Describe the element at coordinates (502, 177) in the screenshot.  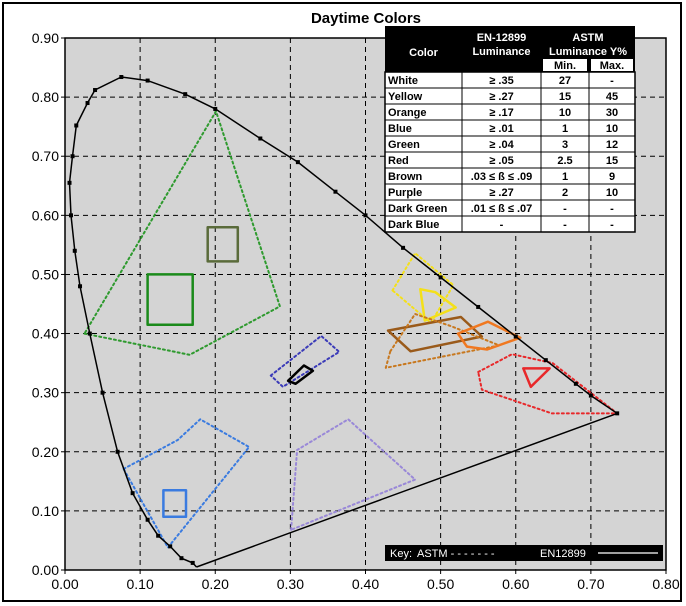
I see `table-cell: .03 ≤ ß ≤ .09` at that location.